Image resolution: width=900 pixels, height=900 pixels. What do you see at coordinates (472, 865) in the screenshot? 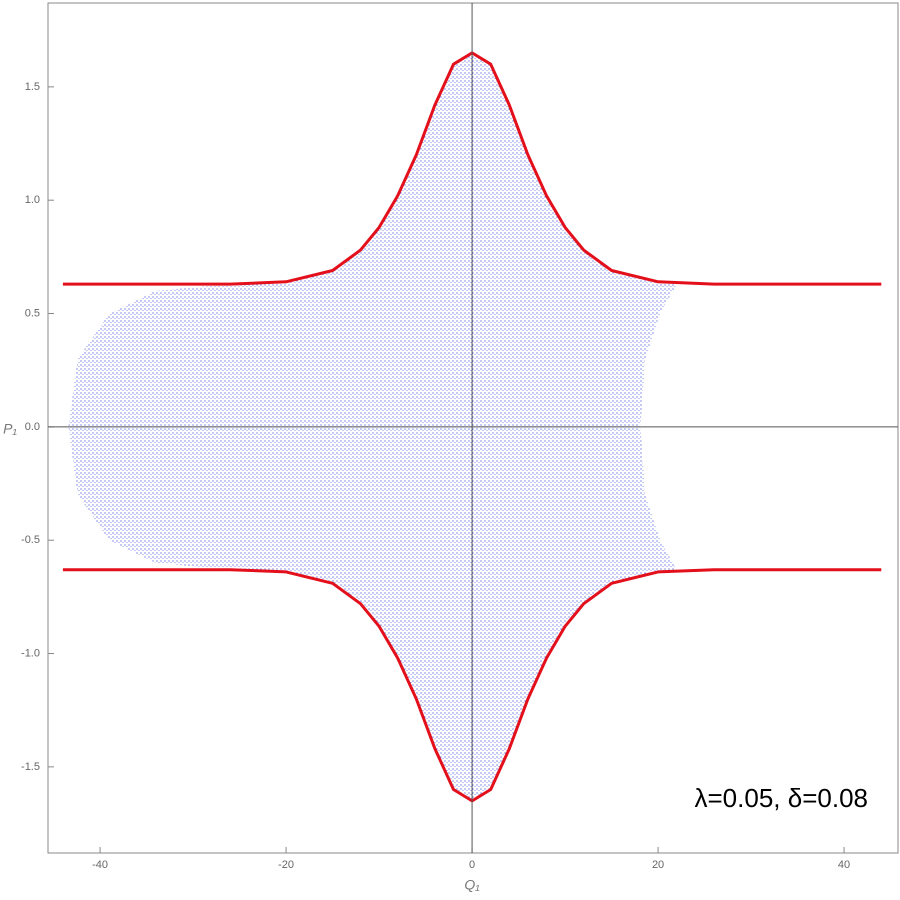
I see `x-tick-label: 0` at bounding box center [472, 865].